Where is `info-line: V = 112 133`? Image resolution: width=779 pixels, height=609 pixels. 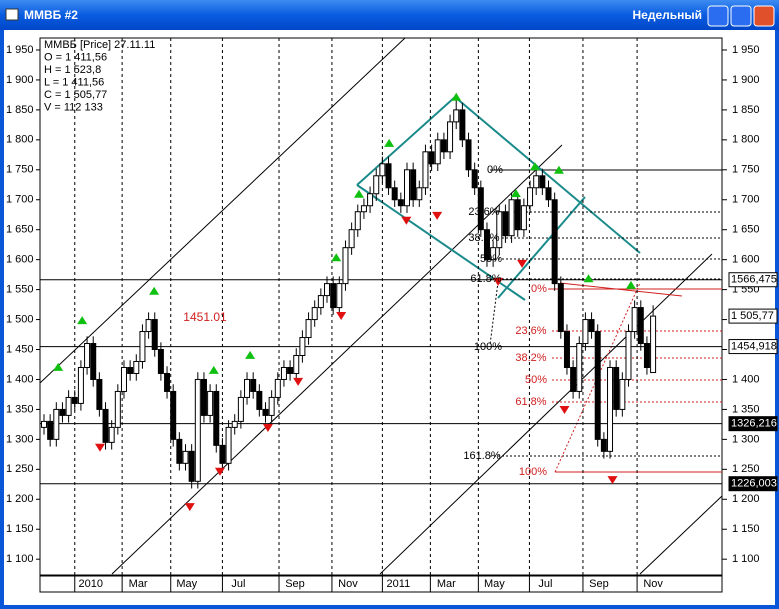 info-line: V = 112 133 is located at coordinates (73, 107).